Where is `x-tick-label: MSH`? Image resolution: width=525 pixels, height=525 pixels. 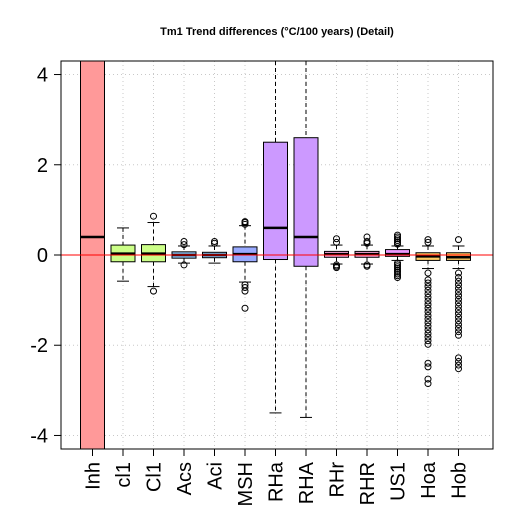 x-tick-label: MSH is located at coordinates (246, 484).